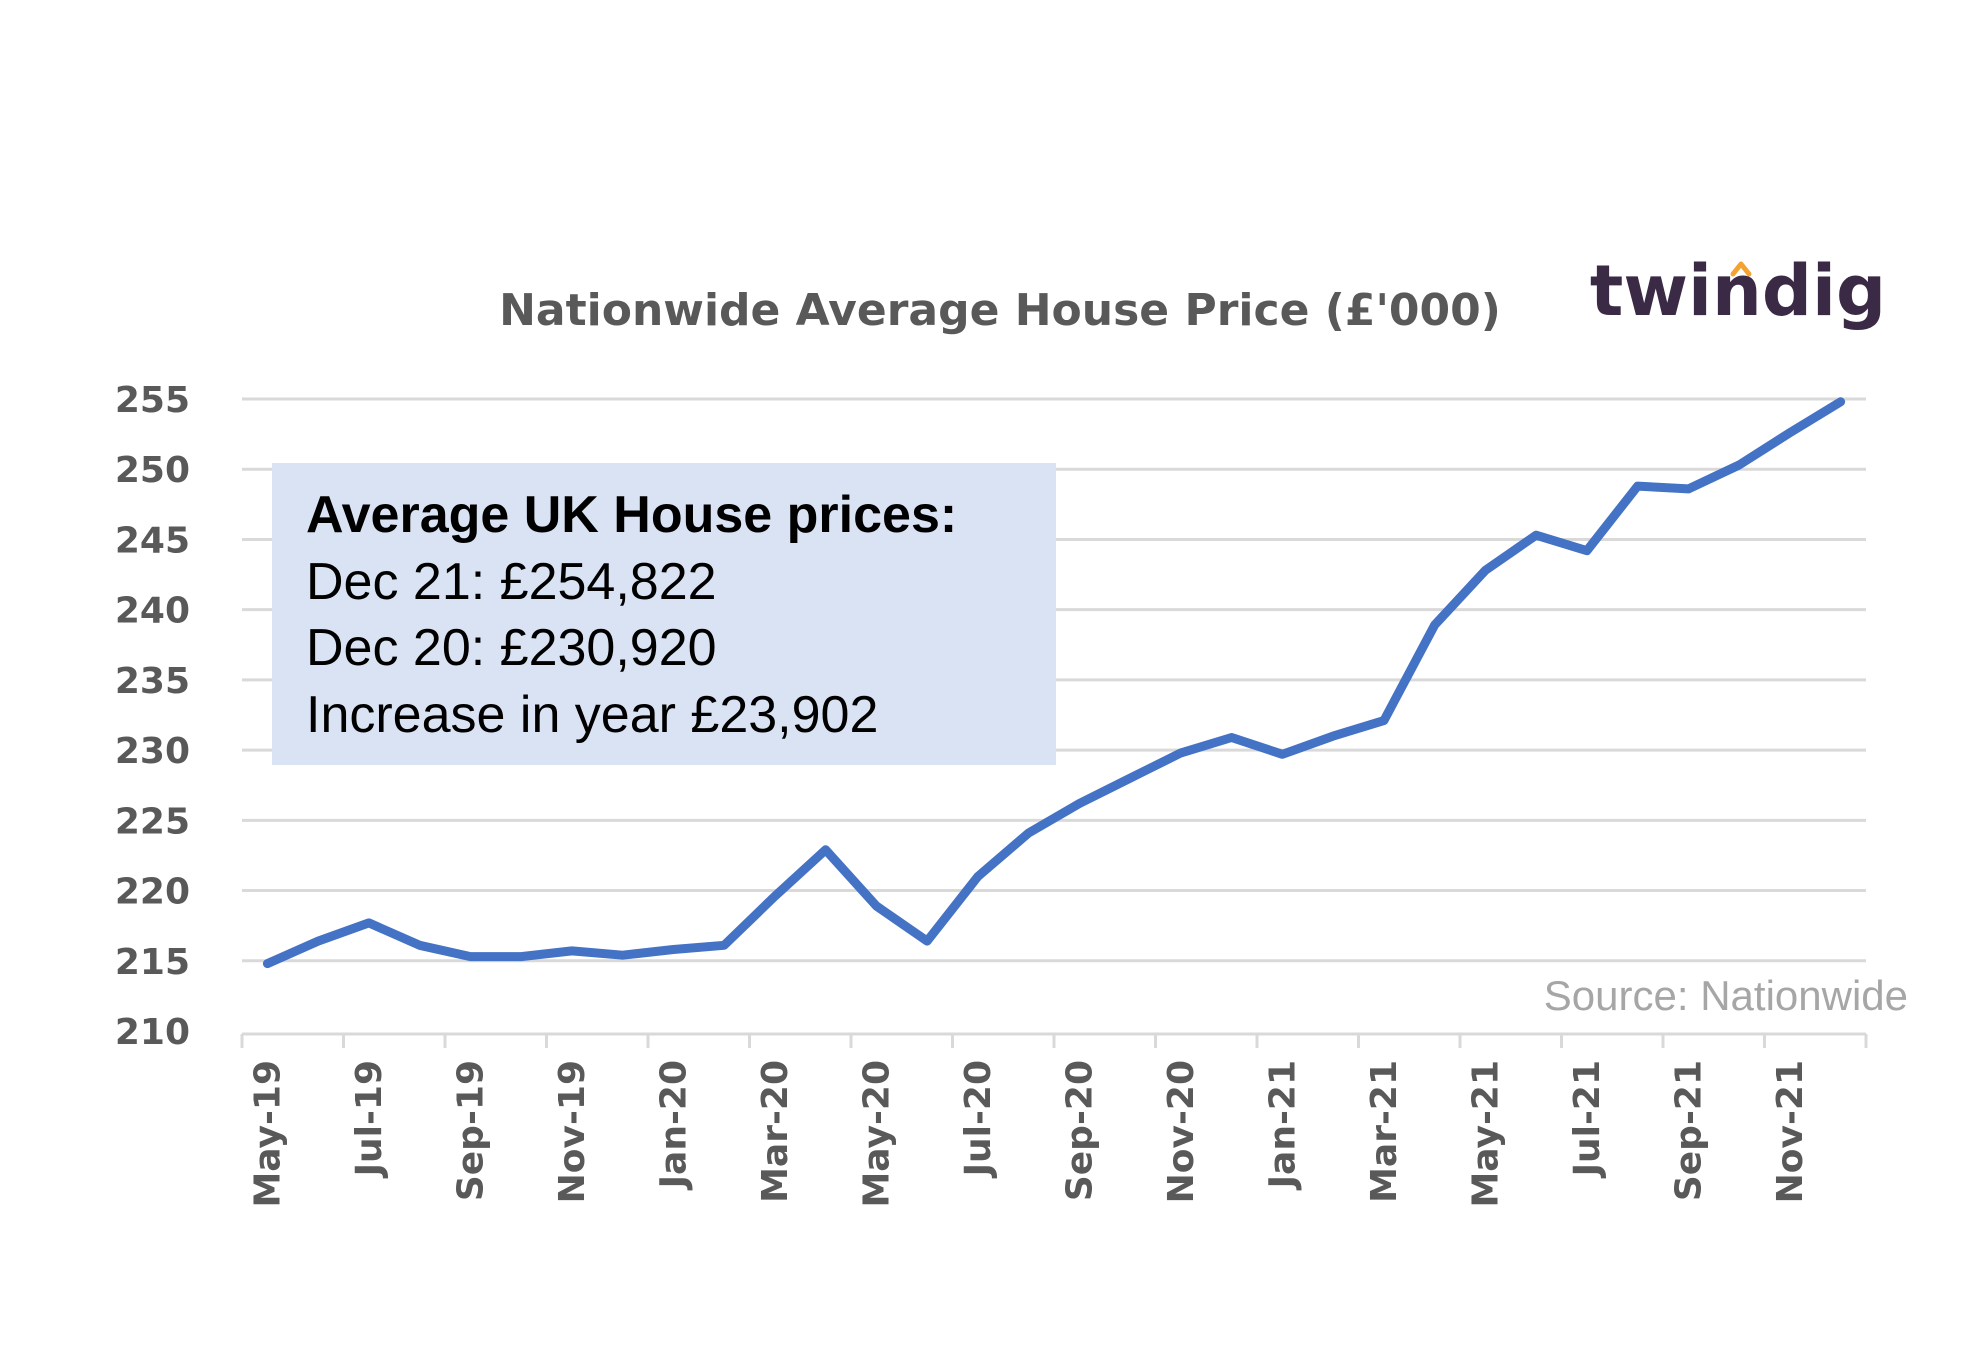 This screenshot has height=1366, width=1984. What do you see at coordinates (1384, 1131) in the screenshot?
I see `x-tick-label: Mar-21` at bounding box center [1384, 1131].